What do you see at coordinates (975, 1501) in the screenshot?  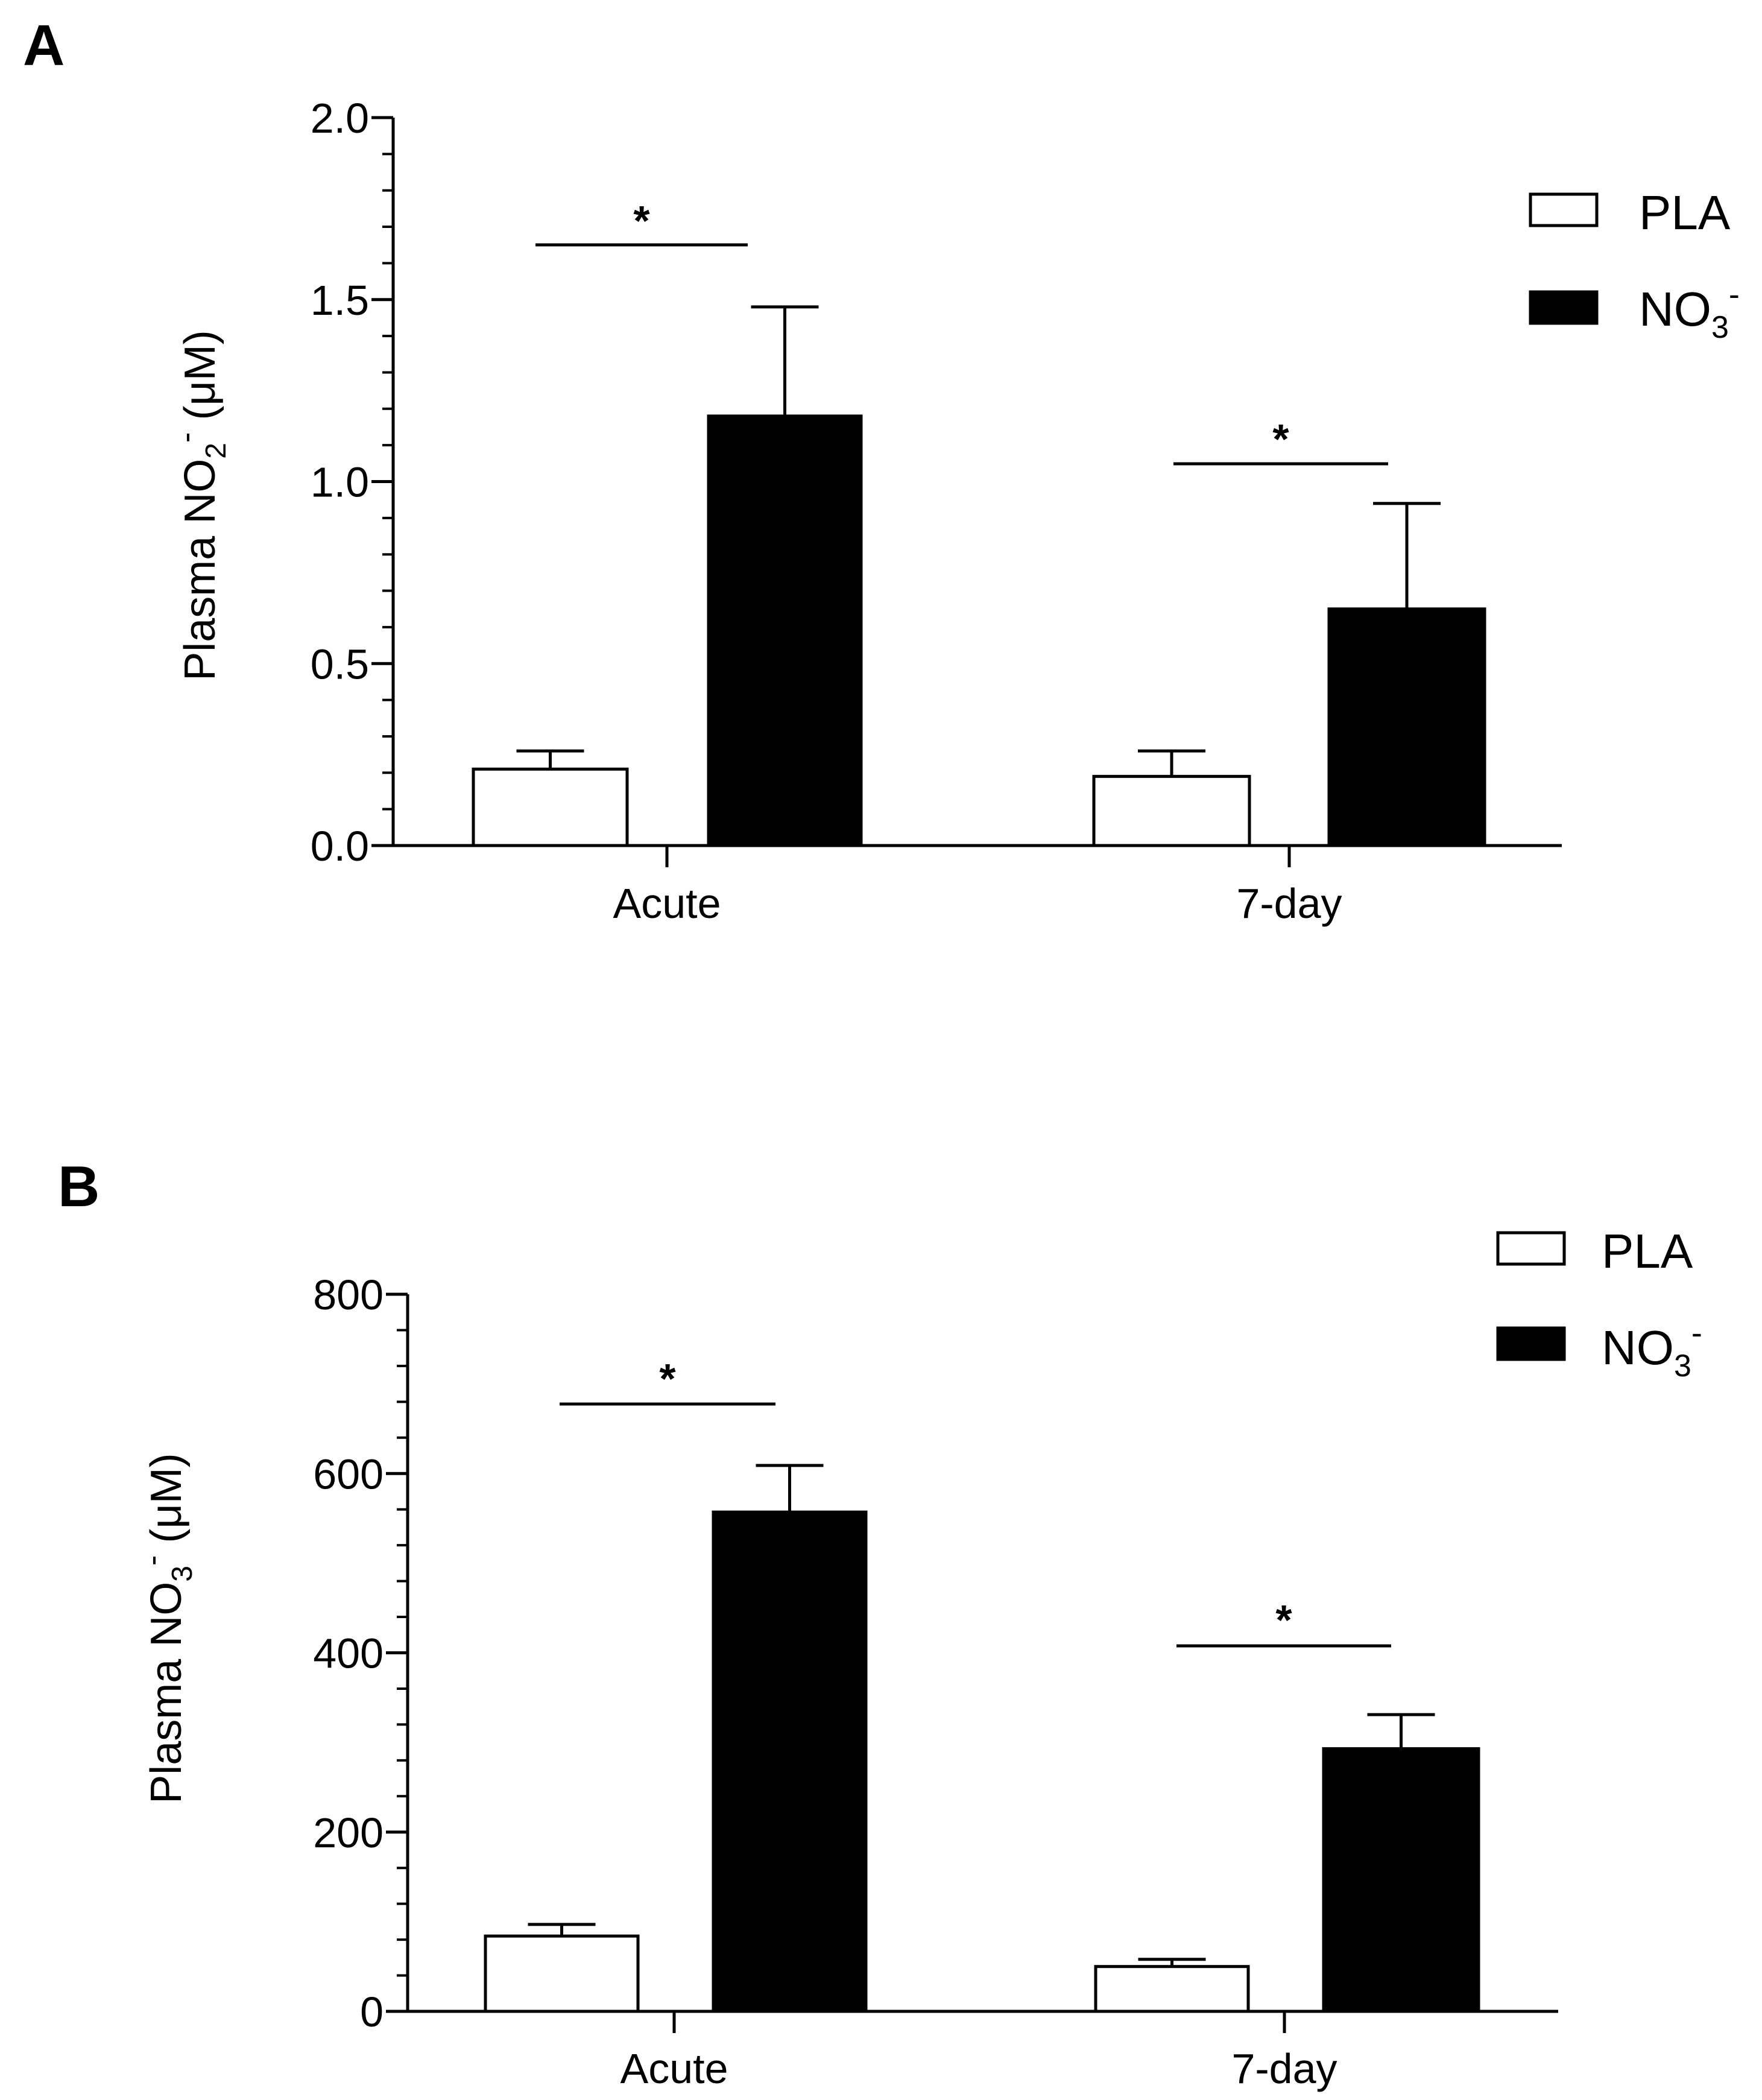 I see `panel-b-significance: **` at bounding box center [975, 1501].